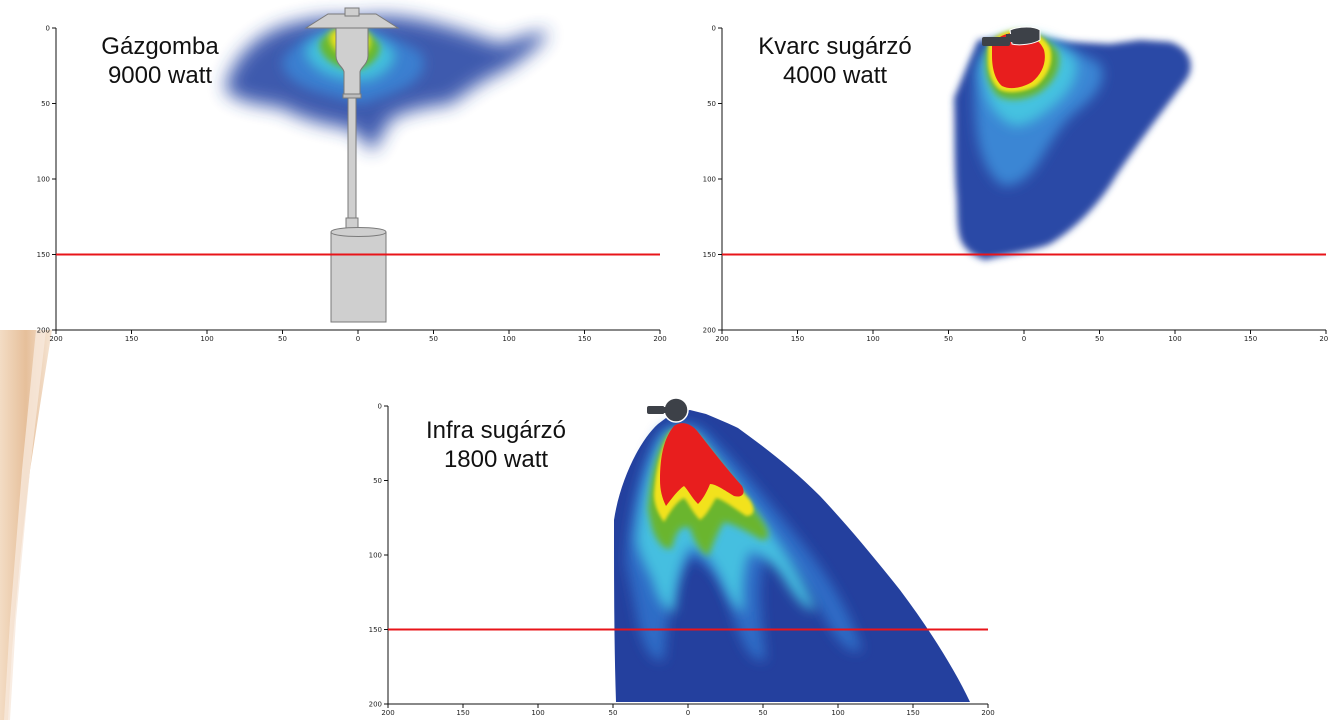  What do you see at coordinates (496, 445) in the screenshot?
I see `chart-title: Infra sugárzó 1800 watt` at bounding box center [496, 445].